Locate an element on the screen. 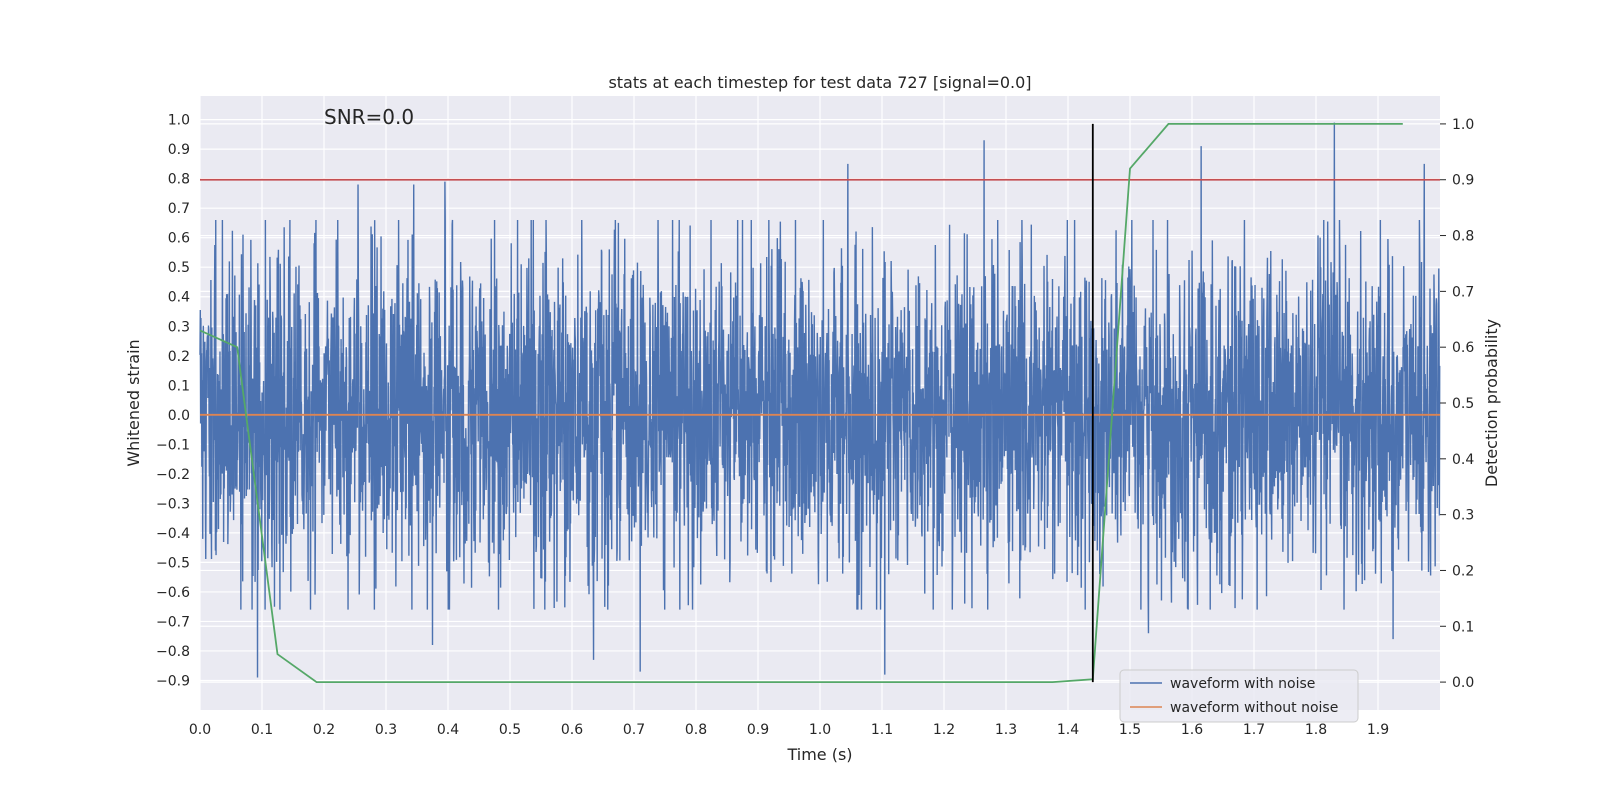 The width and height of the screenshot is (1600, 804). y-tick-label: 0.0 is located at coordinates (179, 416).